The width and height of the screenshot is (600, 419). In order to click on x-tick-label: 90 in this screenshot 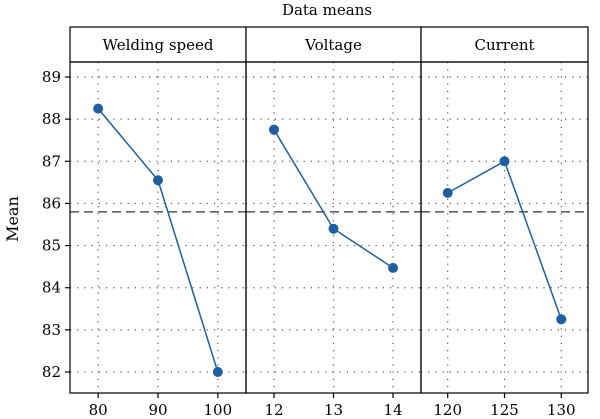, I will do `click(157, 410)`.